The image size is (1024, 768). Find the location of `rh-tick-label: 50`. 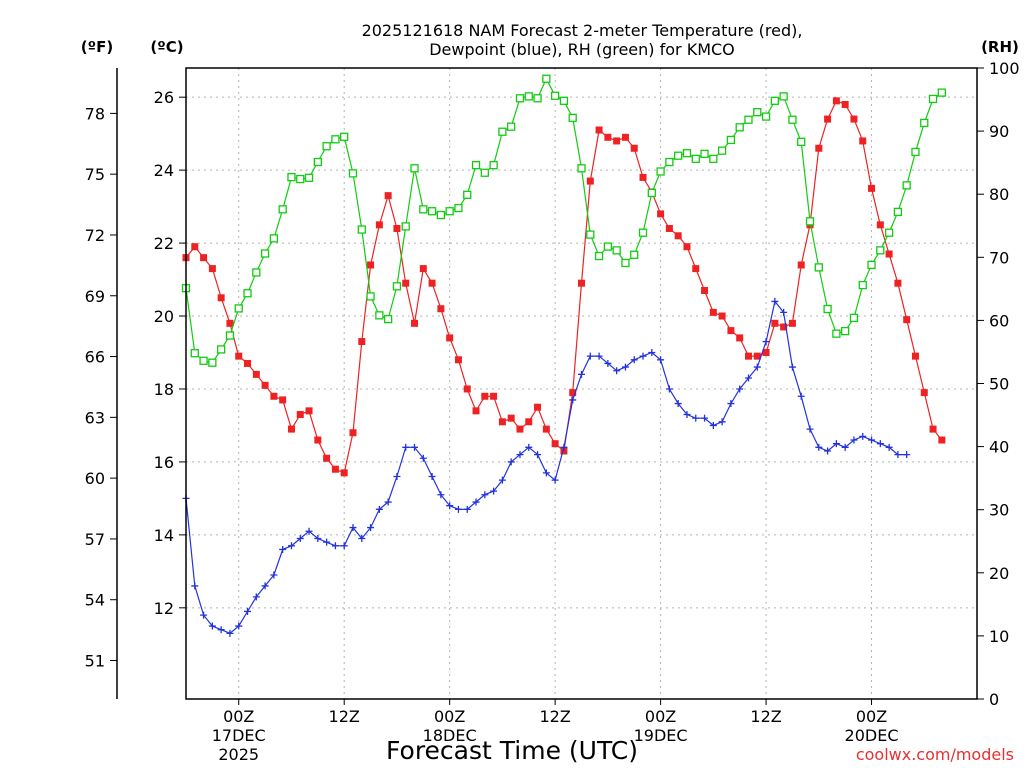

rh-tick-label: 50 is located at coordinates (999, 384).